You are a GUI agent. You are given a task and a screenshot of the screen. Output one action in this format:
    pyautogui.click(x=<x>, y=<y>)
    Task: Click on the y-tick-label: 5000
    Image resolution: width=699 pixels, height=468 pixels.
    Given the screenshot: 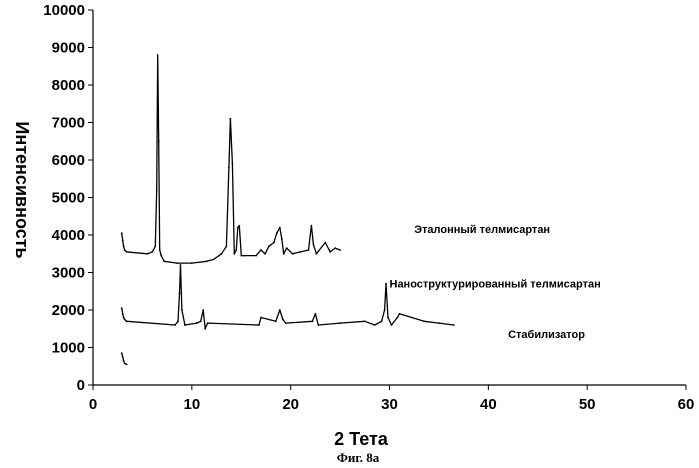 What is the action you would take?
    pyautogui.click(x=68, y=198)
    